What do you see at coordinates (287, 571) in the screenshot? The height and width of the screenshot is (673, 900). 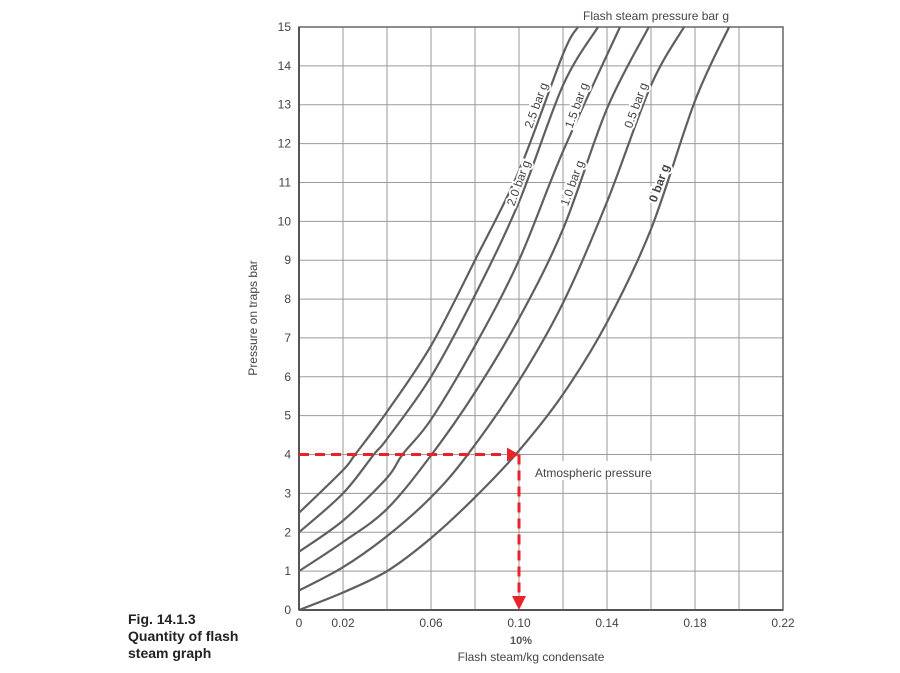 I see `y-tick-label: 1` at bounding box center [287, 571].